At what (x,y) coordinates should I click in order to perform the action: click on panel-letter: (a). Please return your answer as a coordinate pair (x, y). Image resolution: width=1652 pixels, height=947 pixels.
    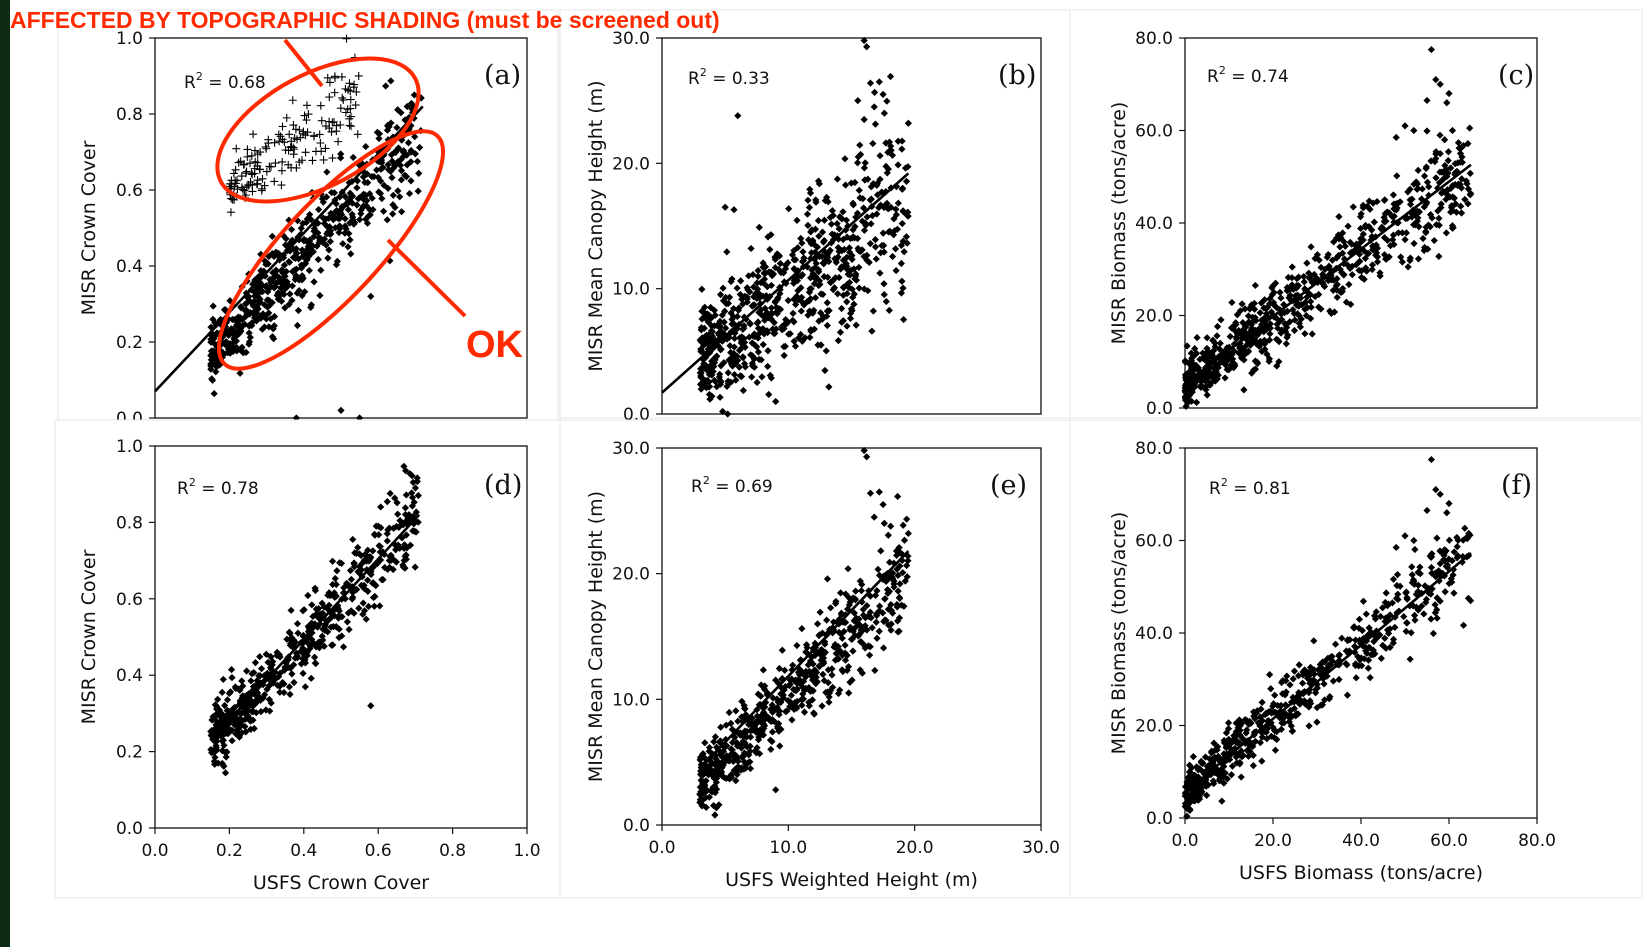
    Looking at the image, I should click on (502, 75).